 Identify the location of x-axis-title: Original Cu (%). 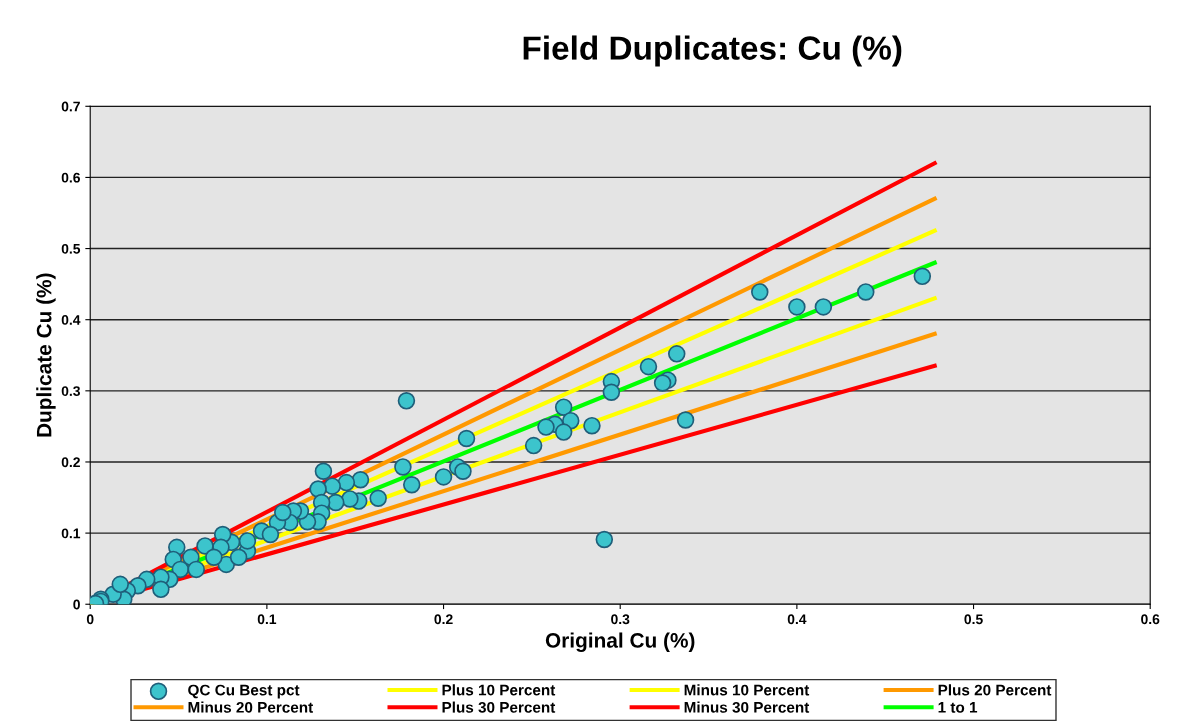
(620, 642).